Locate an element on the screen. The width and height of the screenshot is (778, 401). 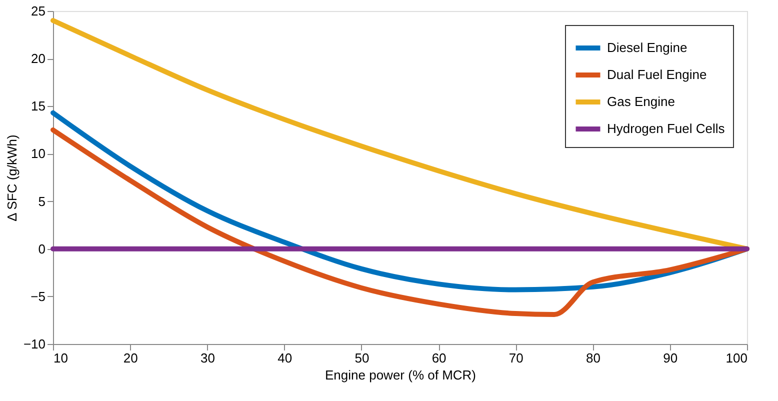
x-tick-label: 40 is located at coordinates (285, 358).